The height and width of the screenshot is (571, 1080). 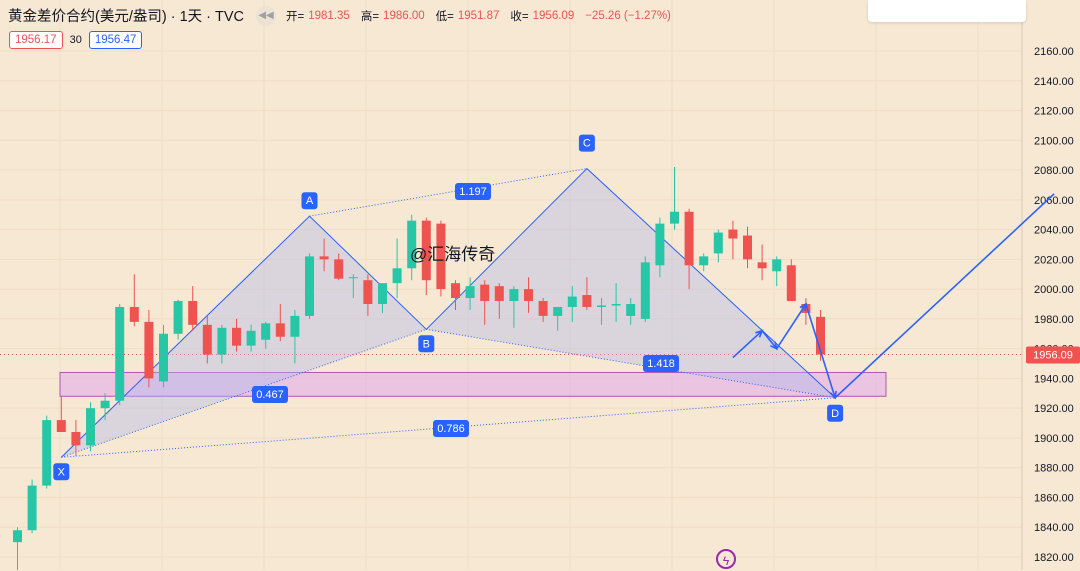 I want to click on y-tick-label: 2000.00, so click(x=1054, y=290).